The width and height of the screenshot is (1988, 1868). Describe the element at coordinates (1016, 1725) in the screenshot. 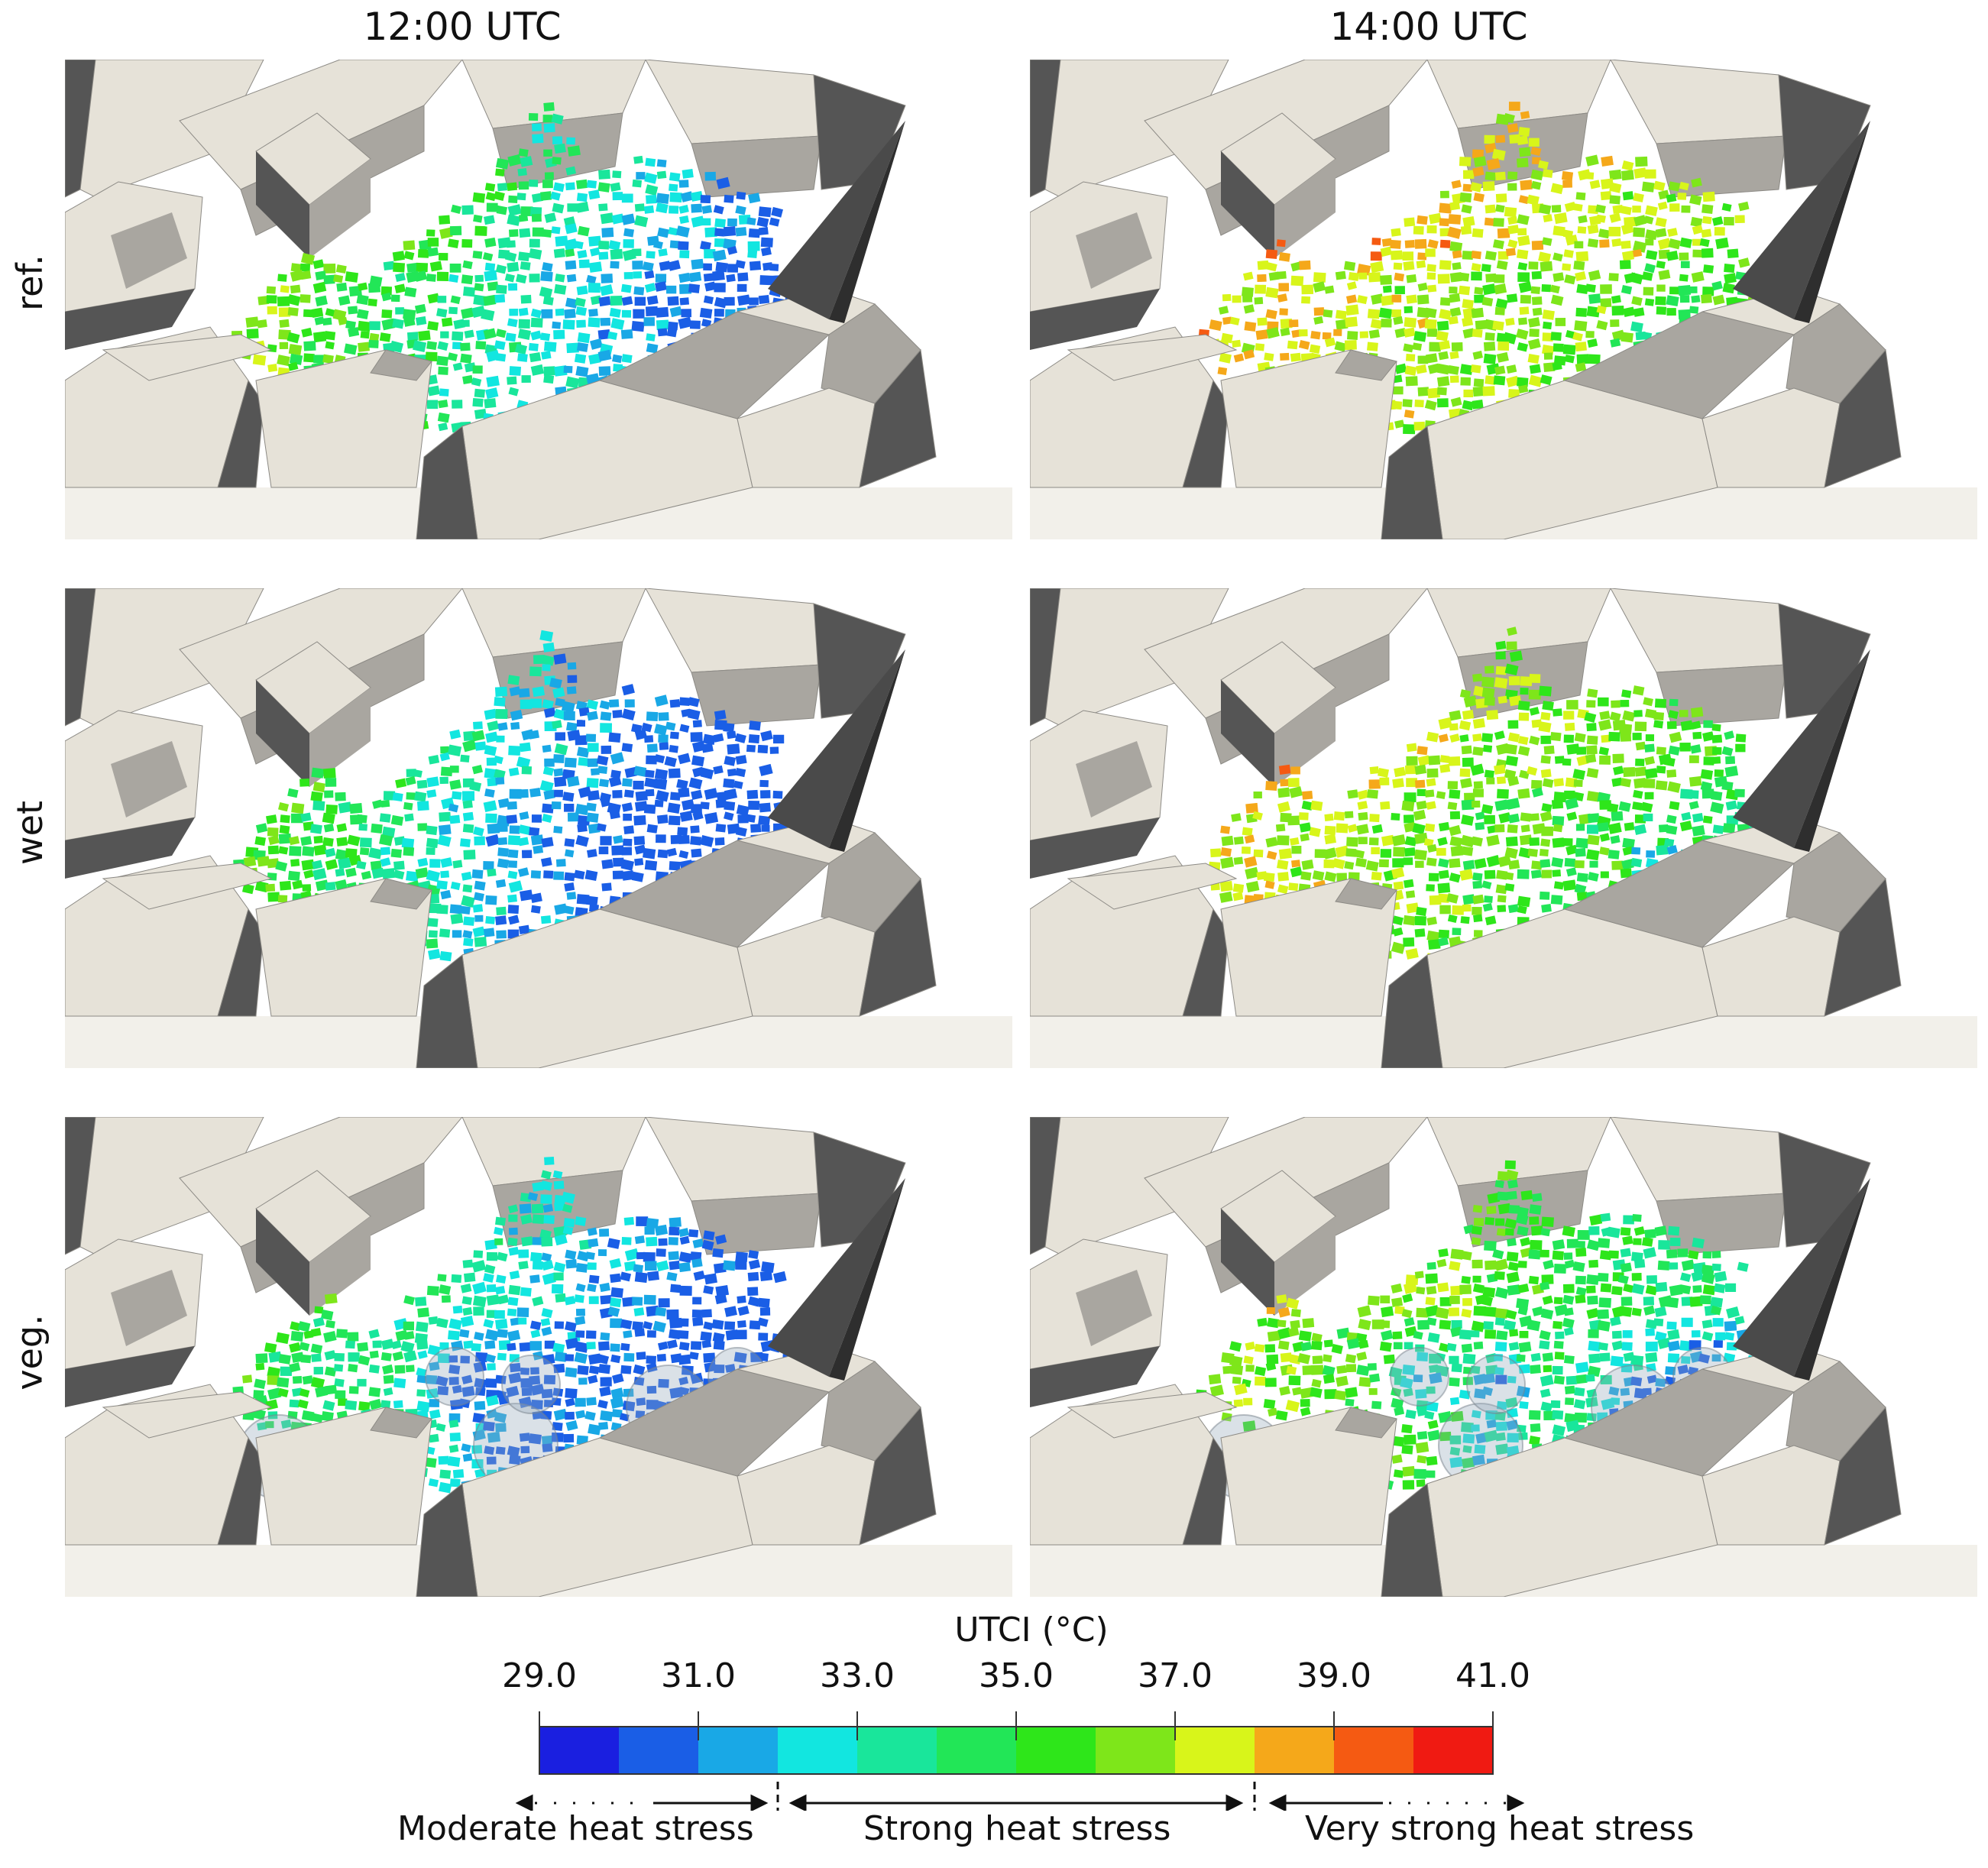

I see `colorbar-ticks` at that location.